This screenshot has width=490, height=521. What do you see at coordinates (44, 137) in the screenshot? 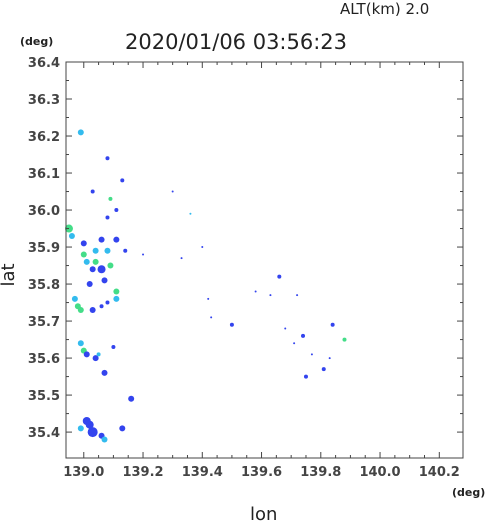
I see `y-tick-label: 36.2` at bounding box center [44, 137].